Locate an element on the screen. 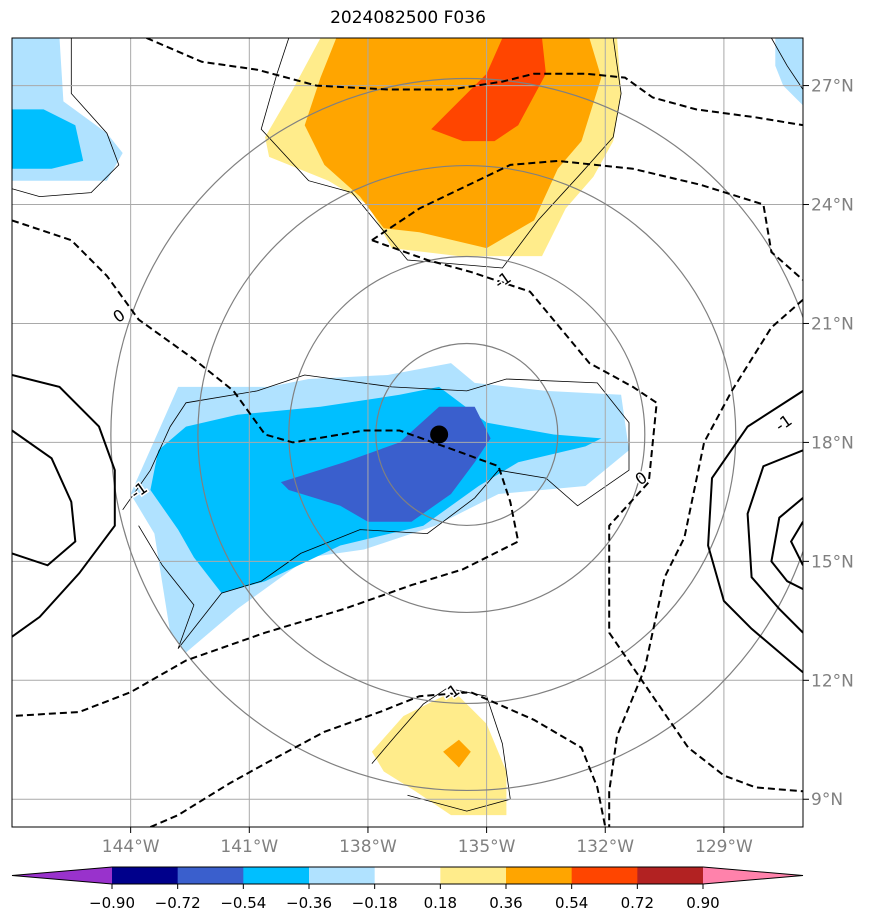 The width and height of the screenshot is (873, 924). x-tick-label-1: 141°W is located at coordinates (249, 847).